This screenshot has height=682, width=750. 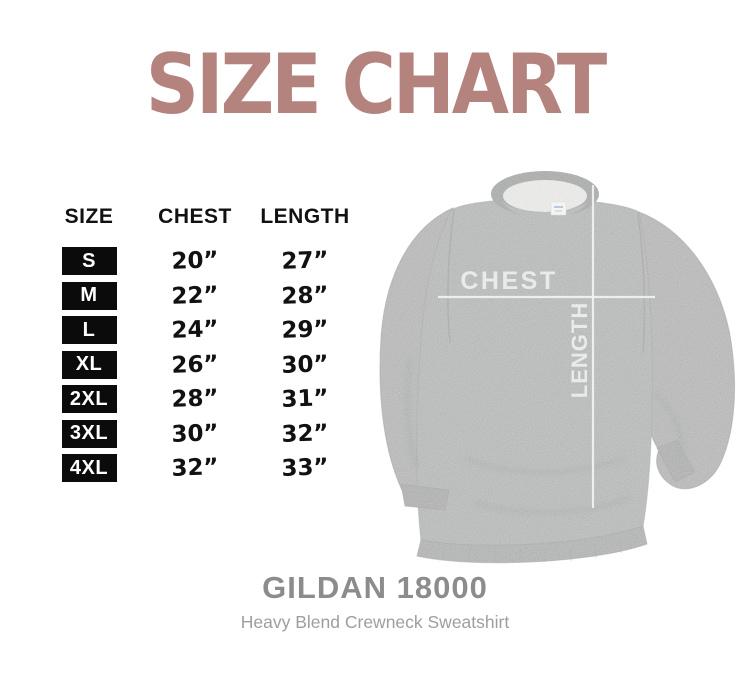 What do you see at coordinates (532, 550) in the screenshot?
I see `waistband-ribbing` at bounding box center [532, 550].